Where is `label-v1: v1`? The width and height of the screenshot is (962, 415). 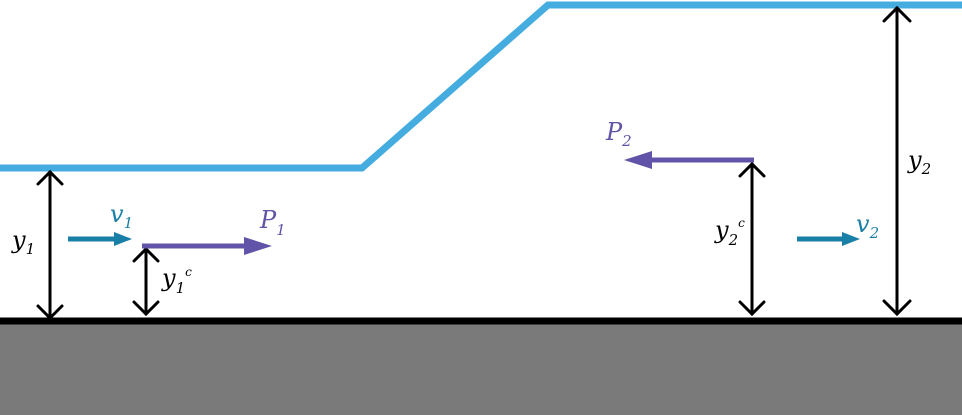 label-v1: v1 is located at coordinates (121, 216).